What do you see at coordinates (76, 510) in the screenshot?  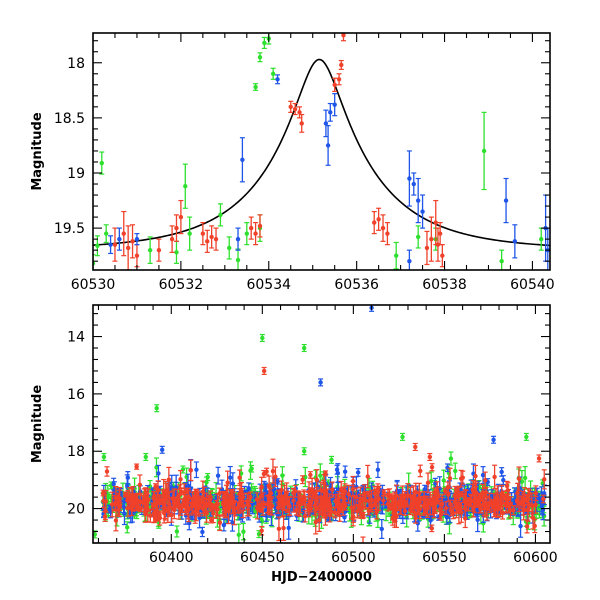 I see `bottom-y-tick-label: 20` at bounding box center [76, 510].